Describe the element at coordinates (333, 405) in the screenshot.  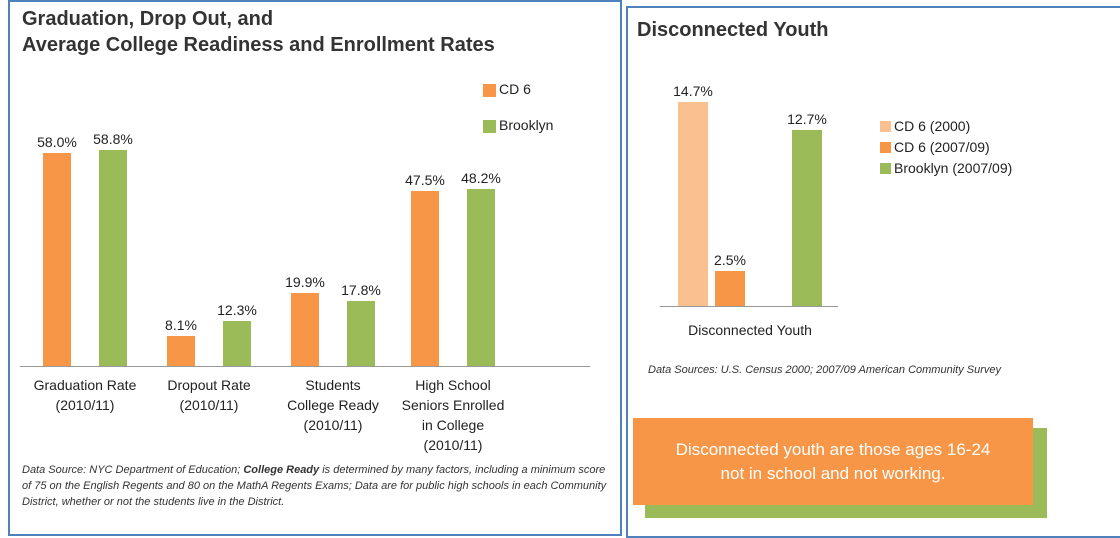
I see `x-tick-label: Students College Ready (2010/11)` at that location.